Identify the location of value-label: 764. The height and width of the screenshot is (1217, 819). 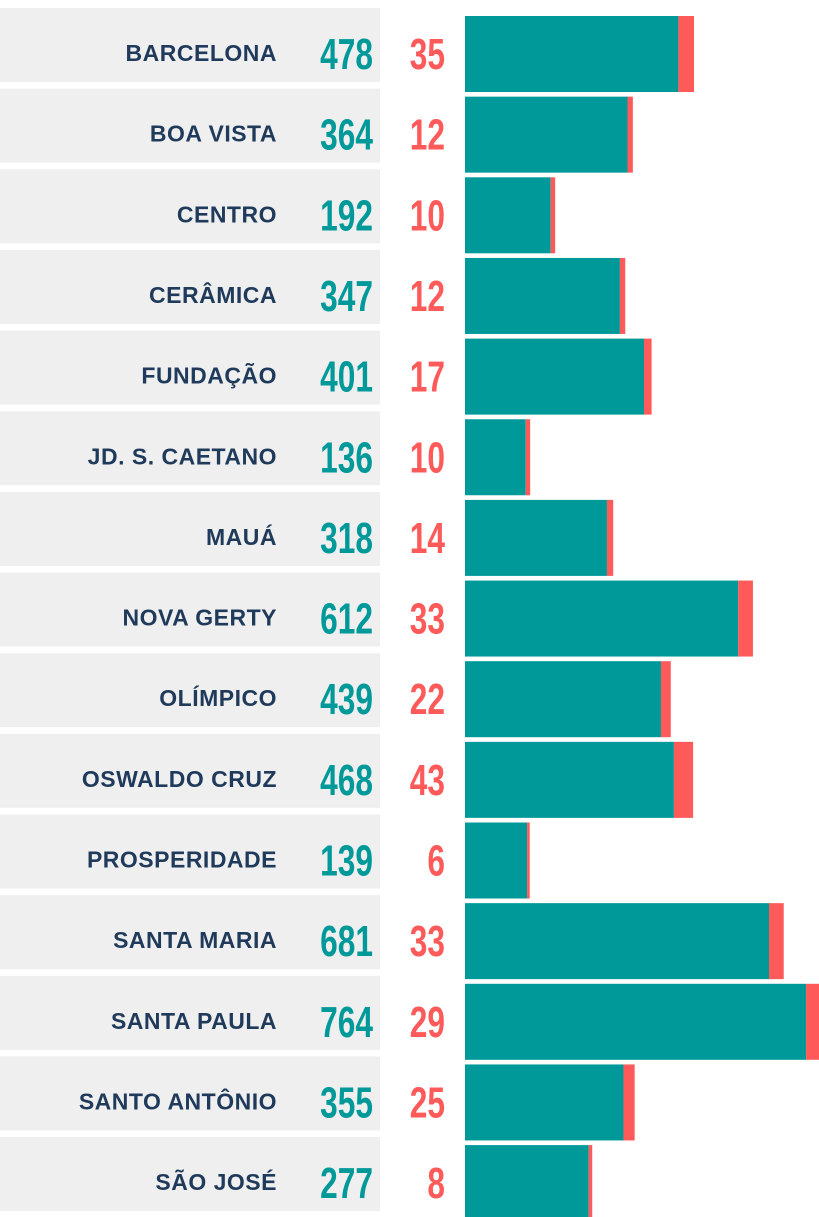
(346, 1022).